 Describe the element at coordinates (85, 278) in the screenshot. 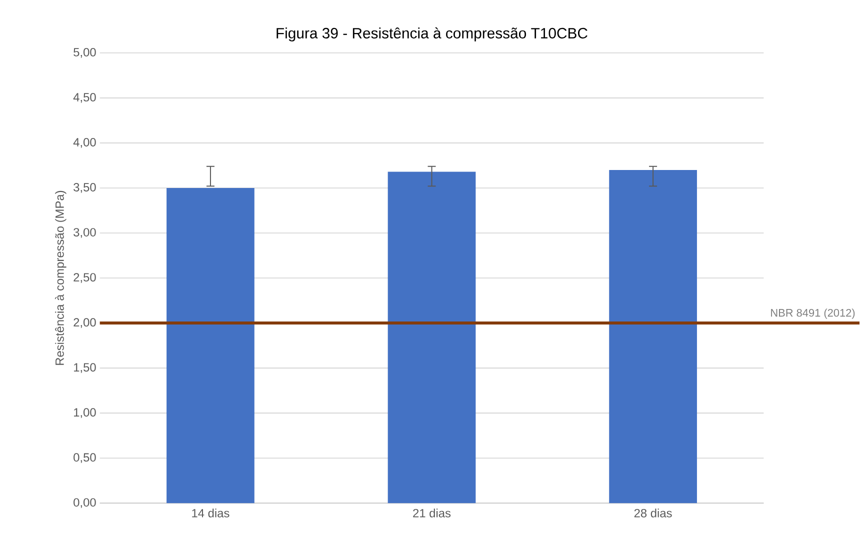

I see `y-tick-label: 2,50` at that location.